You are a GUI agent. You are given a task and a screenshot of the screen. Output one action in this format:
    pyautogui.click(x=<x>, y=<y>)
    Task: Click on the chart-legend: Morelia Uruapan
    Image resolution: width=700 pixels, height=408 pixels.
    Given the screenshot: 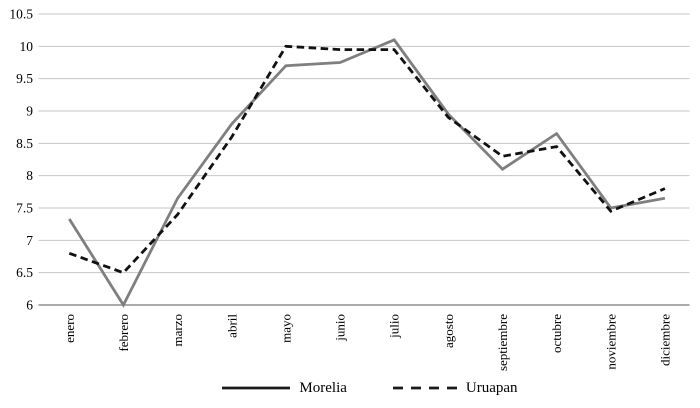 What is the action you would take?
    pyautogui.click(x=360, y=388)
    